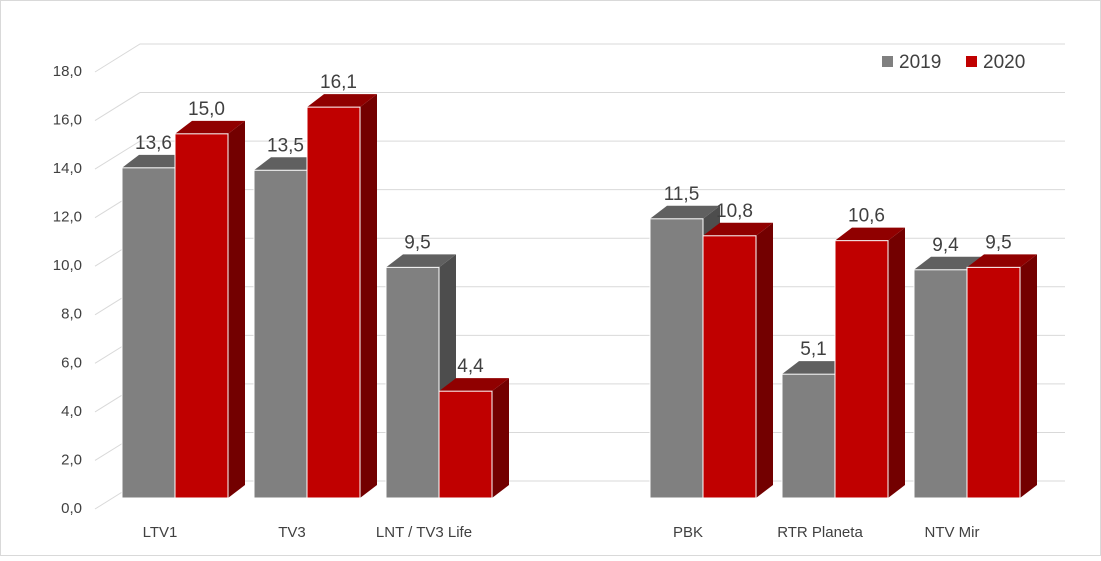  I want to click on y-tick-label: 0,0, so click(71, 508).